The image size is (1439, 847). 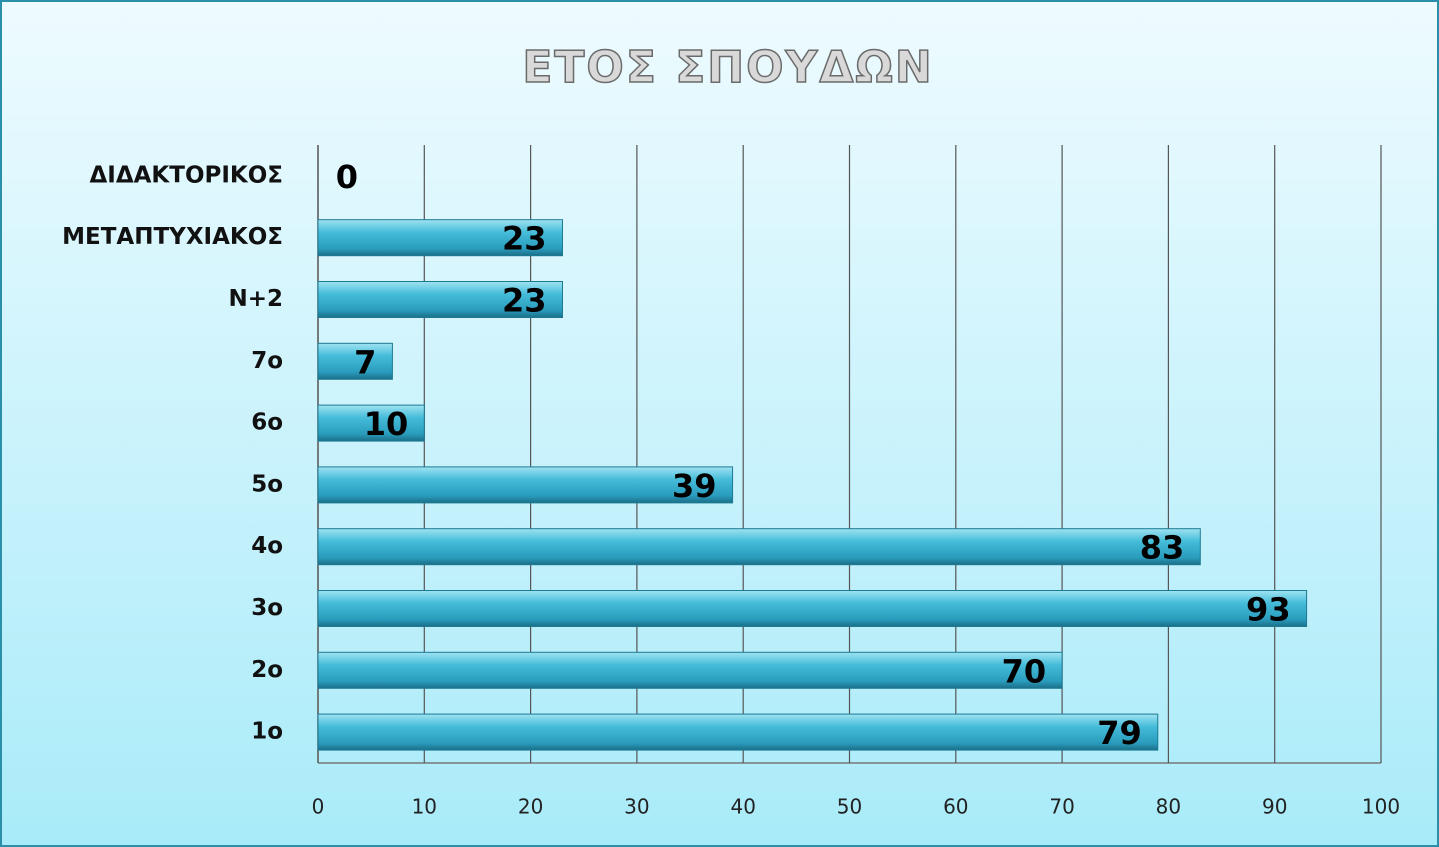 I want to click on data-label: 10, so click(x=386, y=424).